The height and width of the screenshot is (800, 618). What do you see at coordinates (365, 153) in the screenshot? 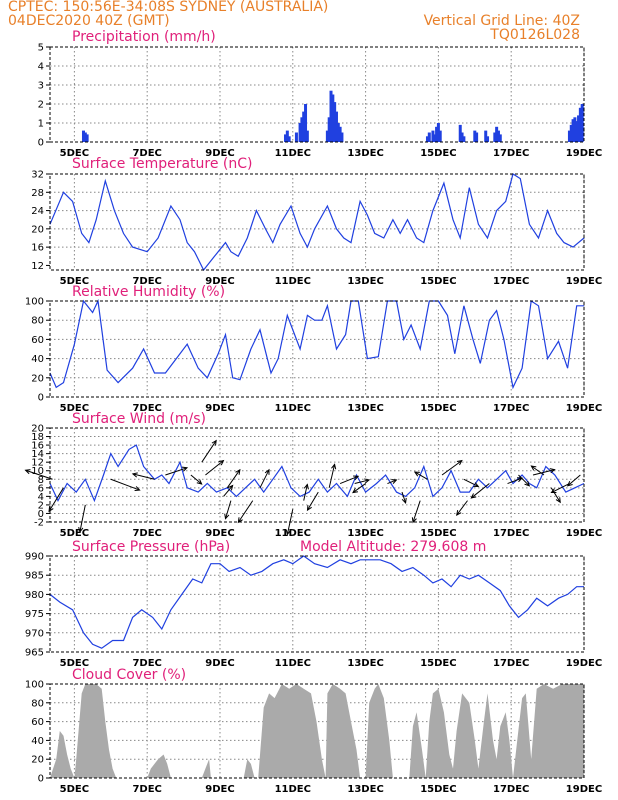
I see `x-tick-label: 13DEC` at bounding box center [365, 153].